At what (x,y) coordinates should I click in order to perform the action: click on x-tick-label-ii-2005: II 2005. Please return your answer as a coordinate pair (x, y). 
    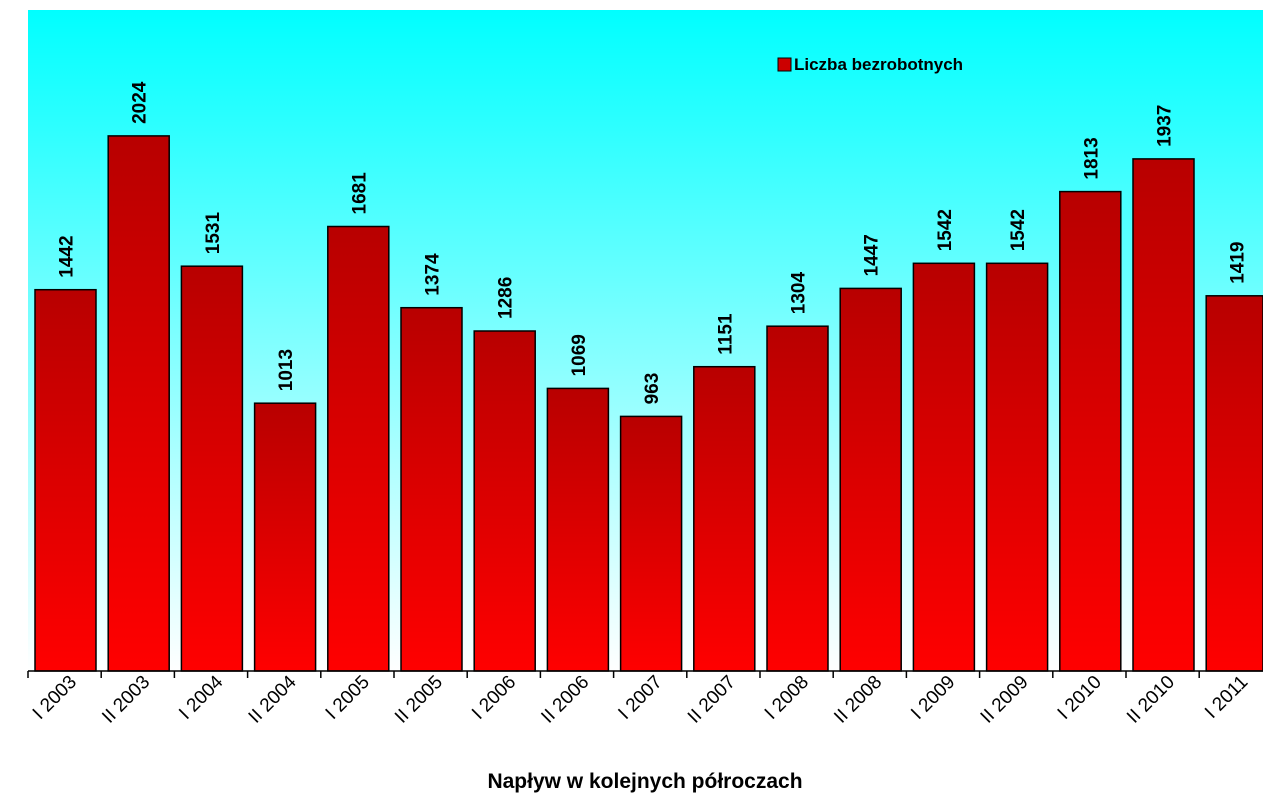
    Looking at the image, I should click on (419, 700).